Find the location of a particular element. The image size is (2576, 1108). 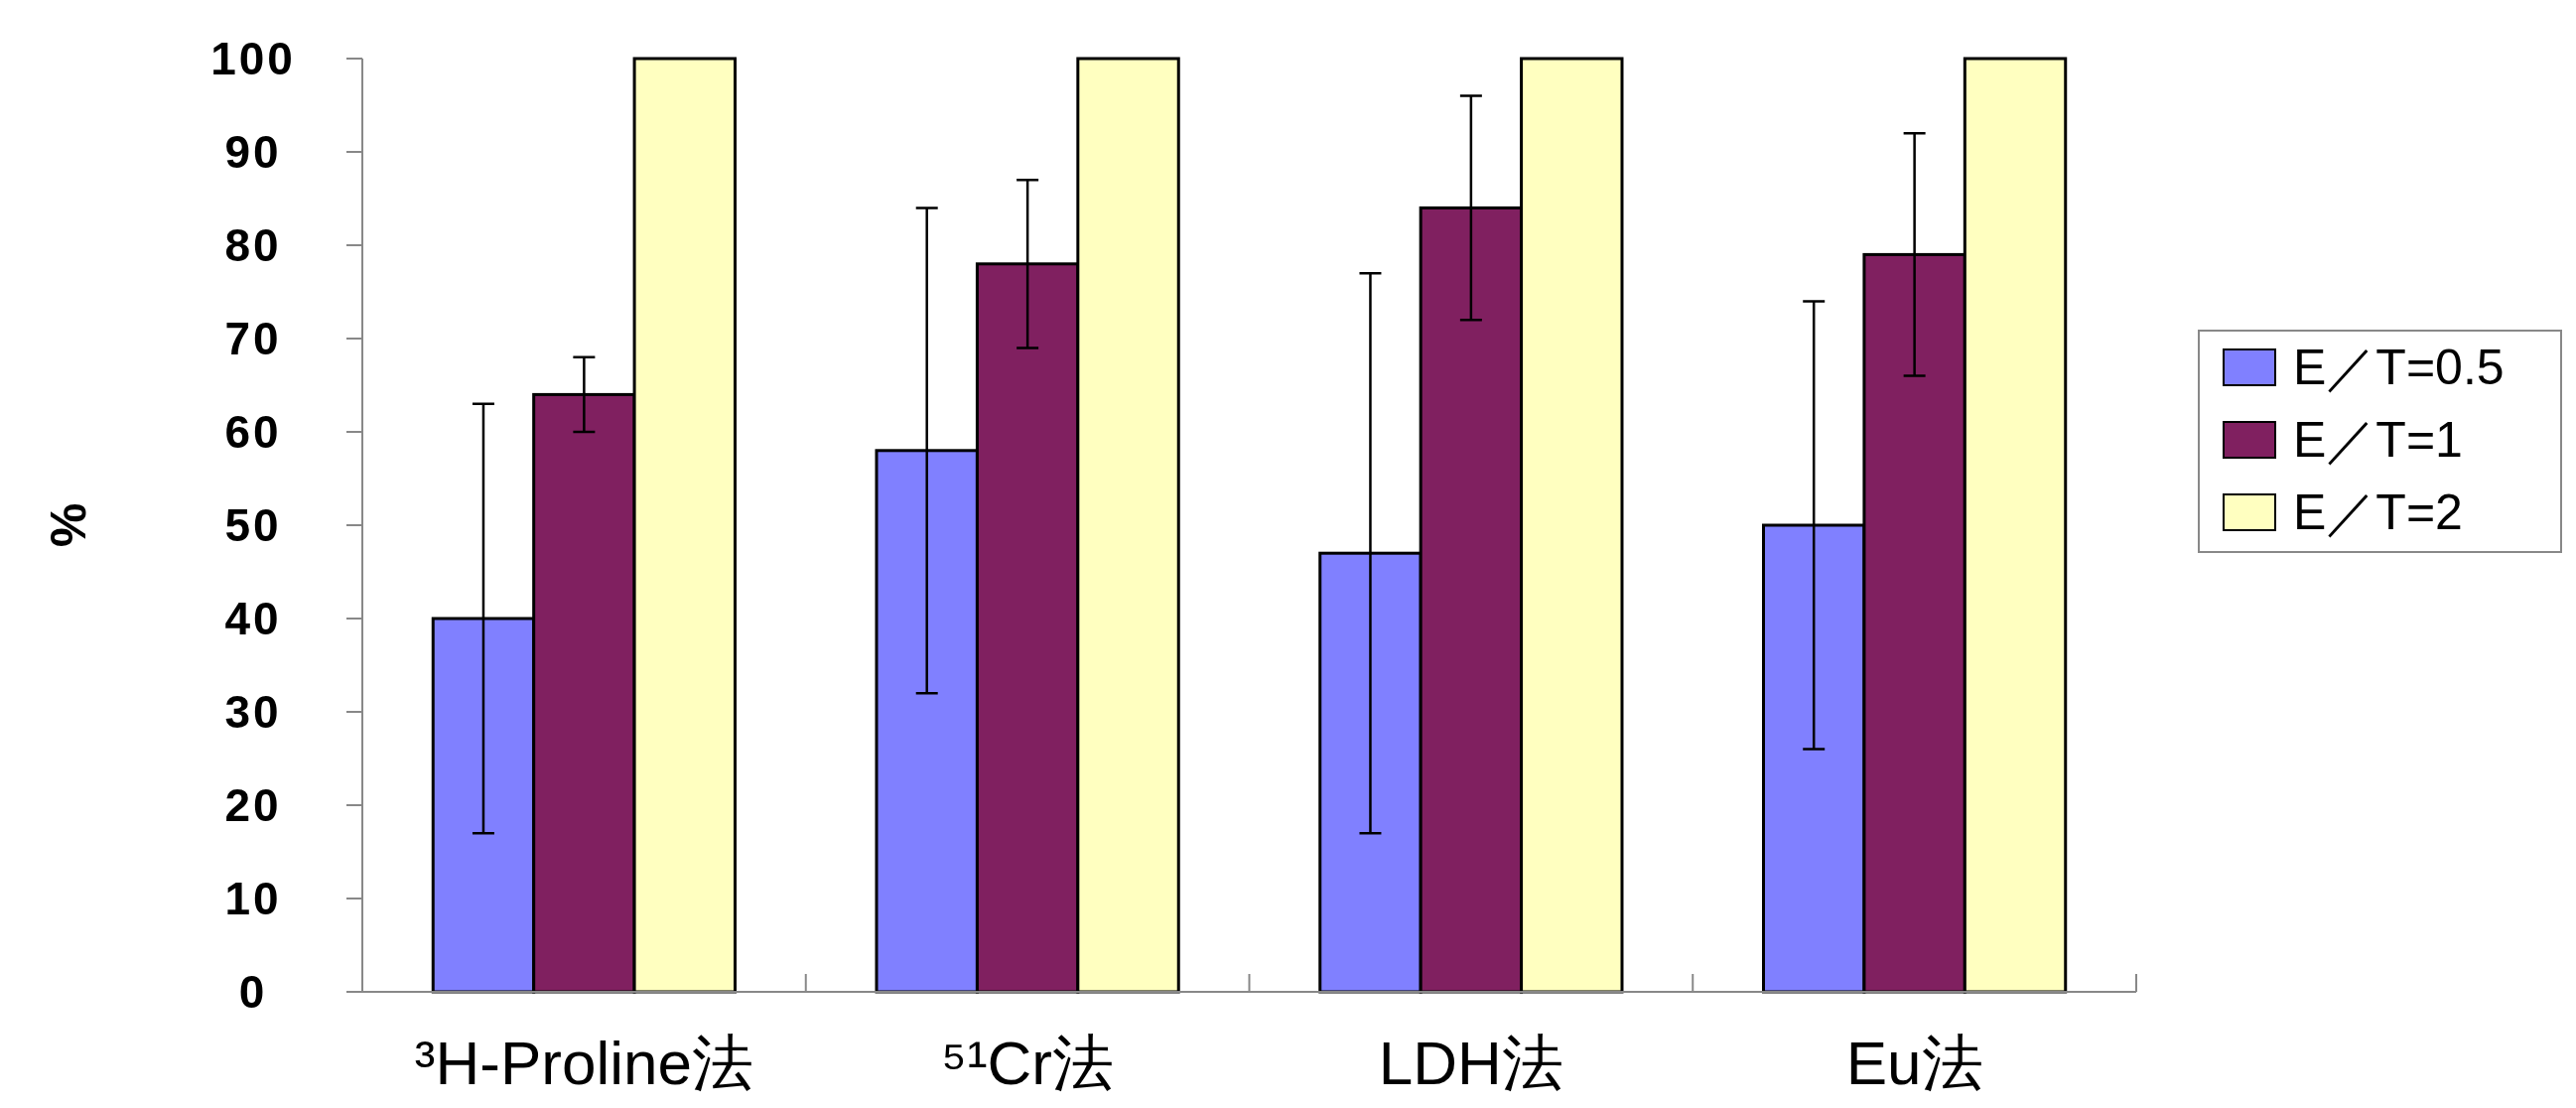

legend-label: E／T=2 is located at coordinates (2378, 513).